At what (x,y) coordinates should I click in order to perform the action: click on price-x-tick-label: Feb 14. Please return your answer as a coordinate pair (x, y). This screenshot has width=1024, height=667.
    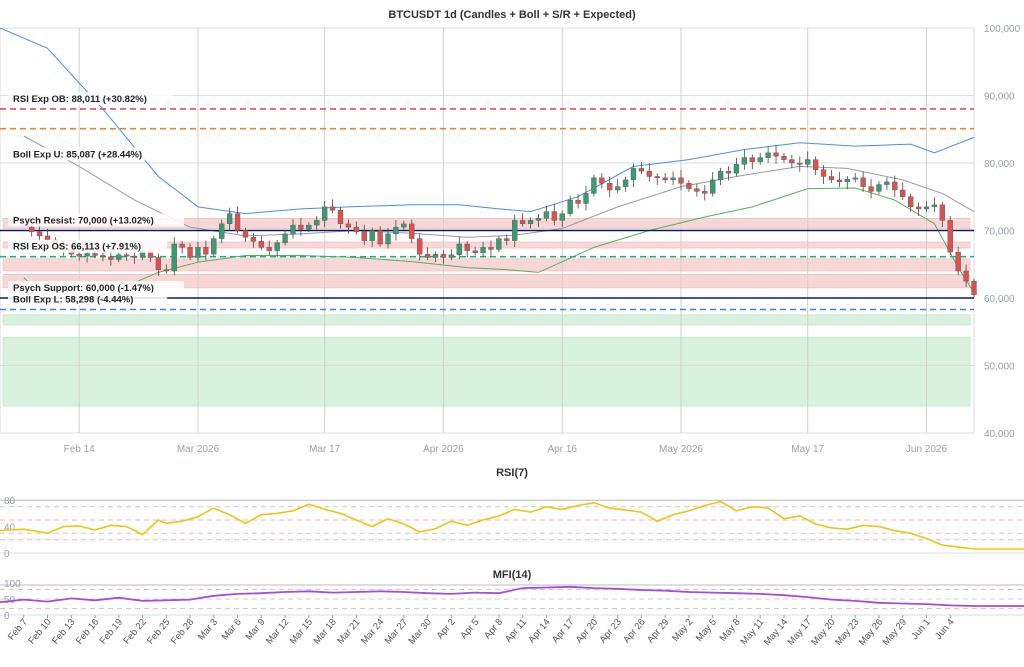
    Looking at the image, I should click on (80, 449).